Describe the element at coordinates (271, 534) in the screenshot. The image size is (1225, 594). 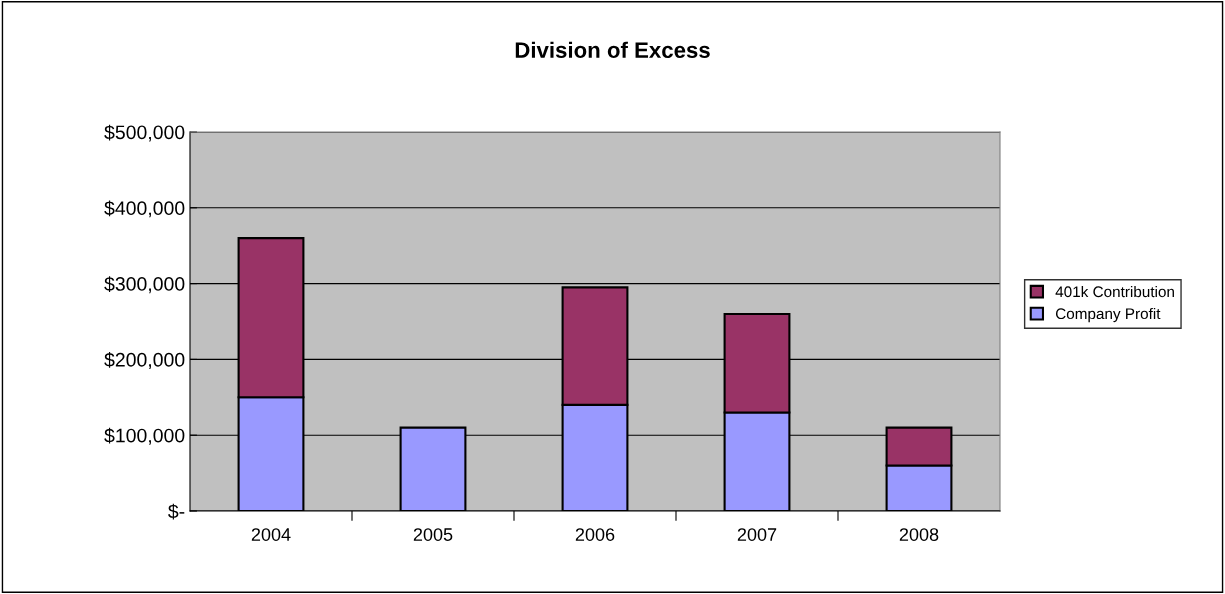
I see `x-tick-label: 2004` at that location.